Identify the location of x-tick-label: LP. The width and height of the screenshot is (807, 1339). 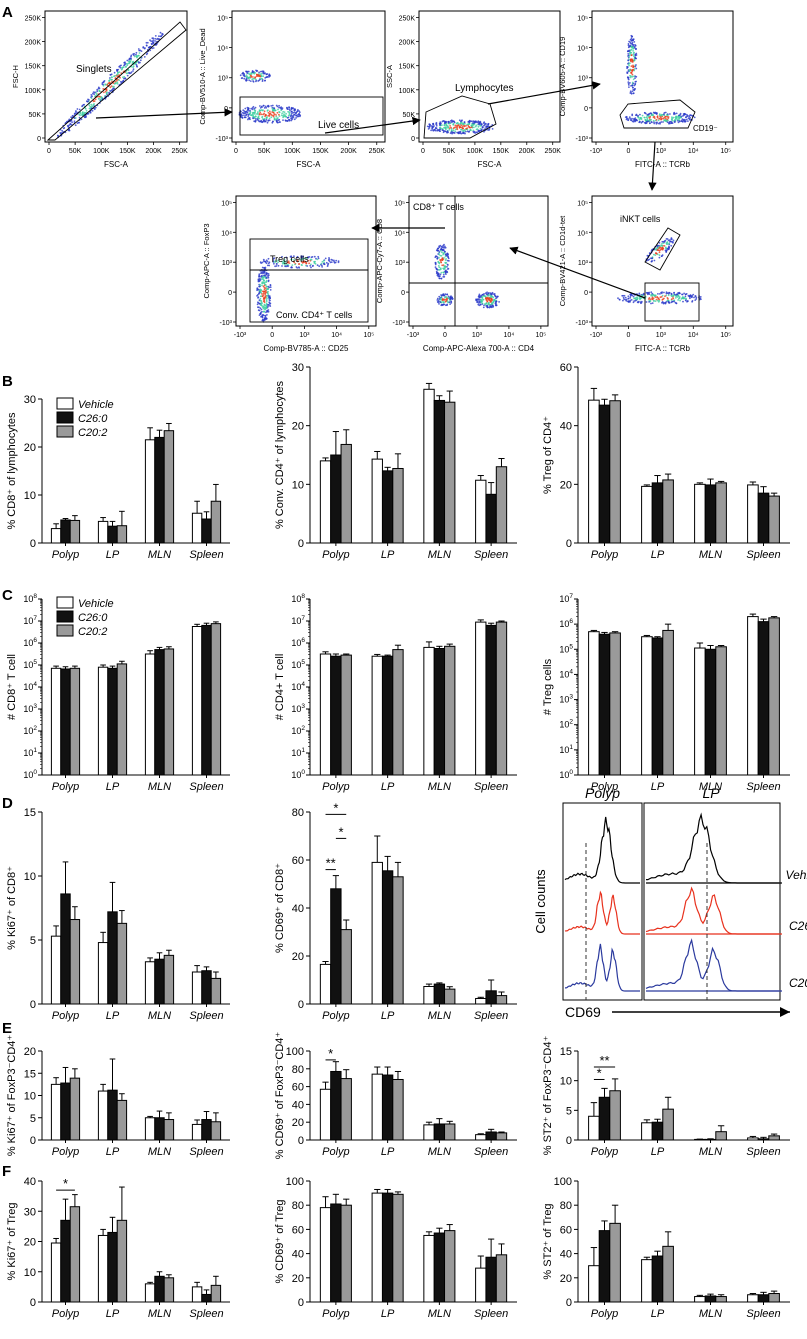
(388, 1152).